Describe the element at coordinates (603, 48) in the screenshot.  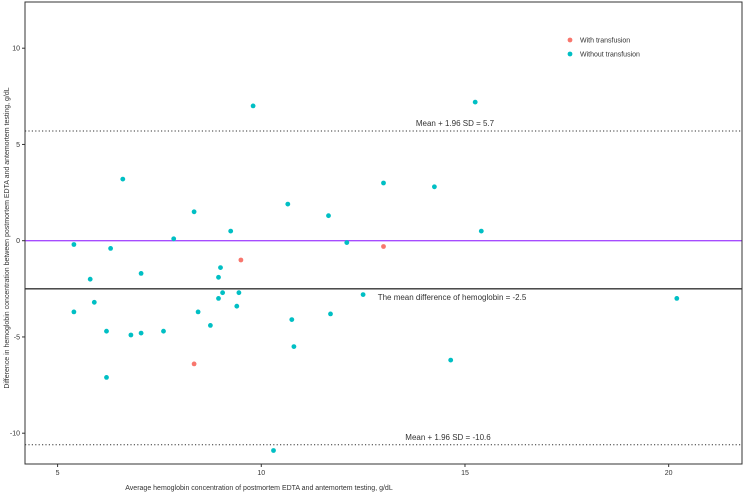
I see `legend: With transfusion Without transfusion` at that location.